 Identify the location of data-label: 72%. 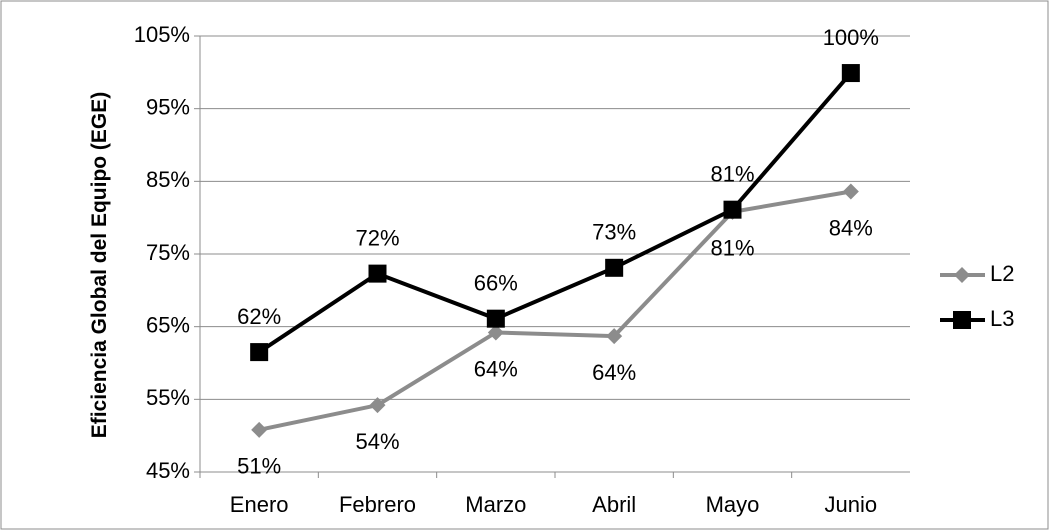
(377, 237).